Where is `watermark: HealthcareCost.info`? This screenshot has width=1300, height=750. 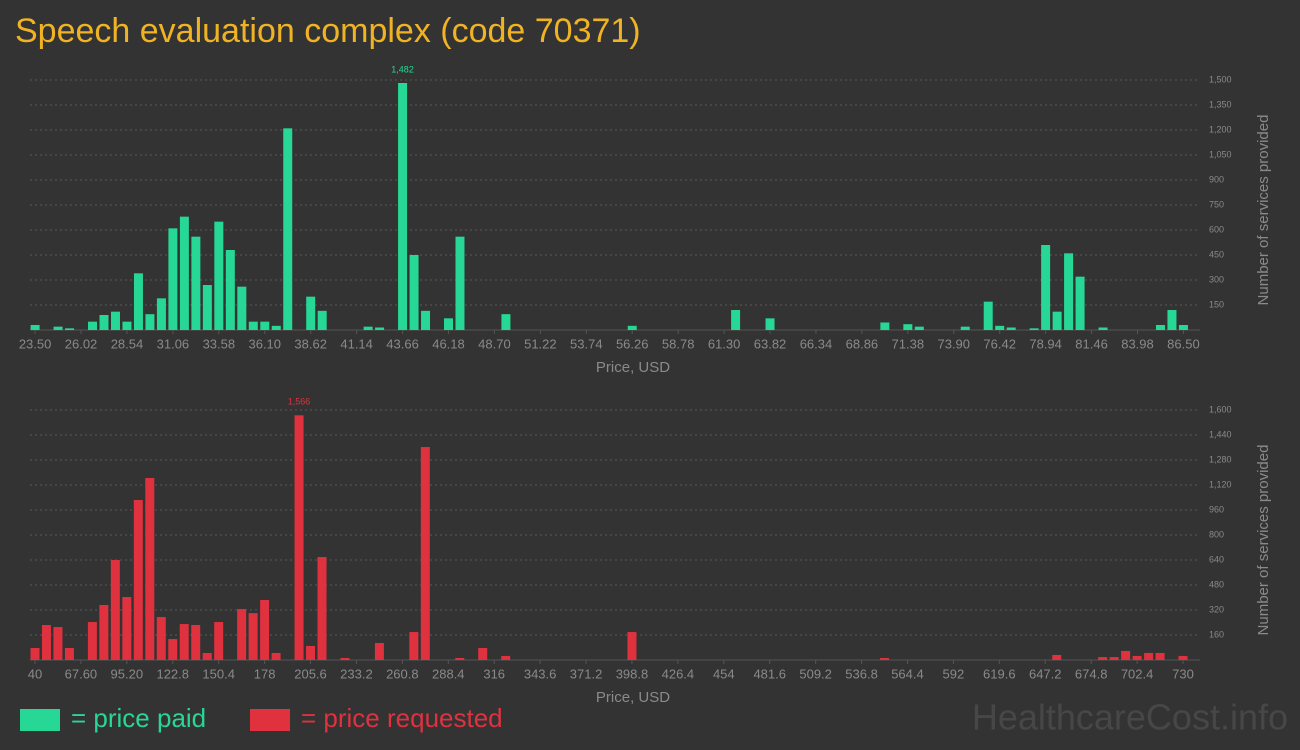
watermark: HealthcareCost.info is located at coordinates (1130, 717).